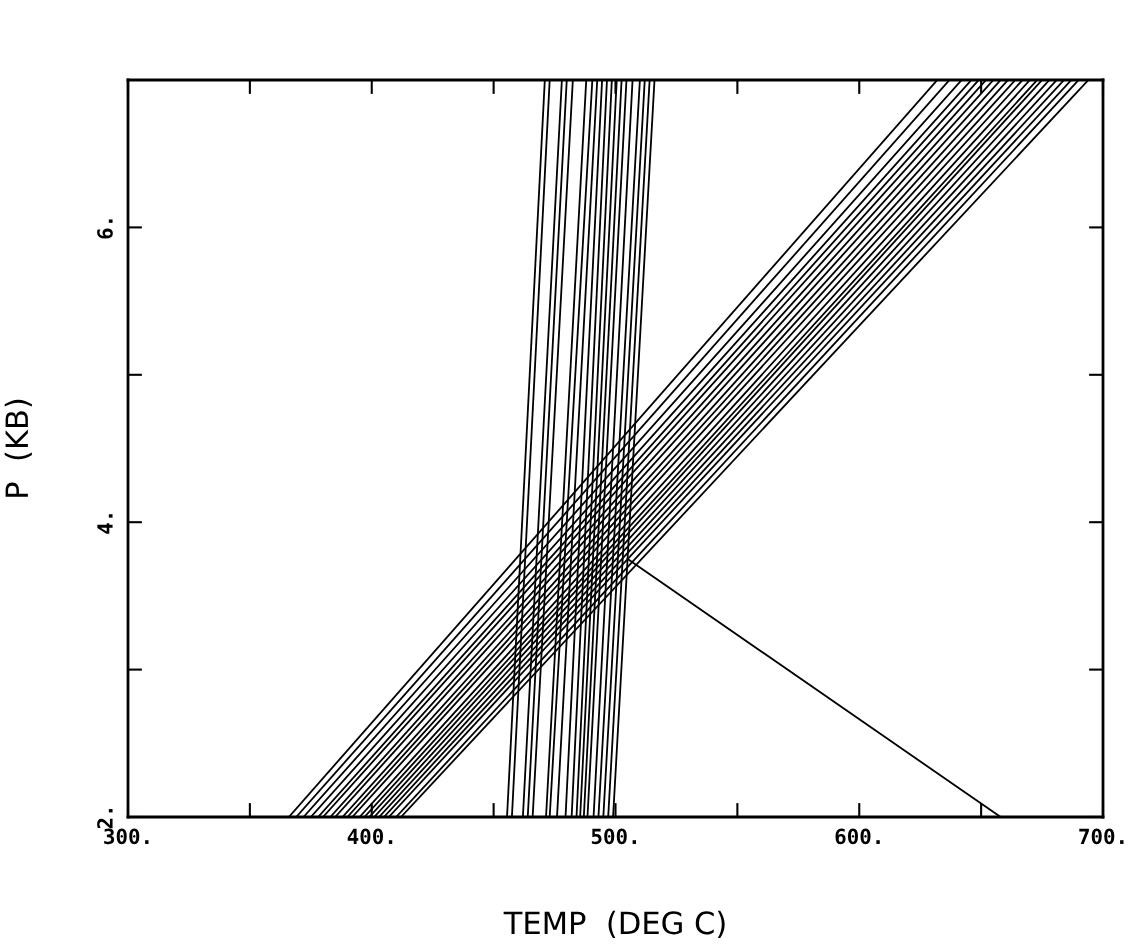  I want to click on y-axis-title: P (KB), so click(18, 448).